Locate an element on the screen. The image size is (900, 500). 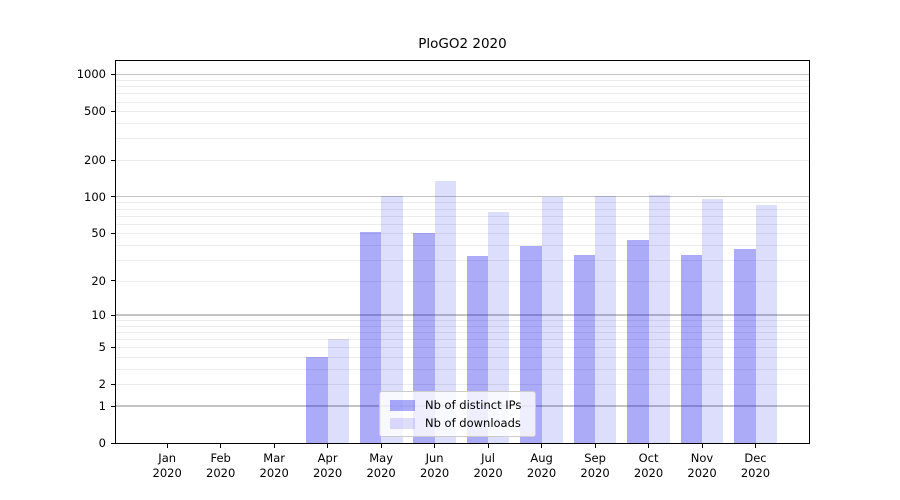
bar-downloads-dec is located at coordinates (766, 324).